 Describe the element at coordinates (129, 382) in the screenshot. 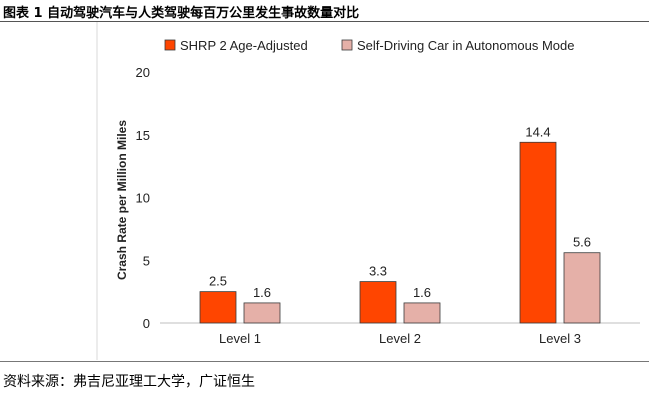

I see `source-note: 资料来源：弗吉尼亚理工大学，广证恒生` at that location.